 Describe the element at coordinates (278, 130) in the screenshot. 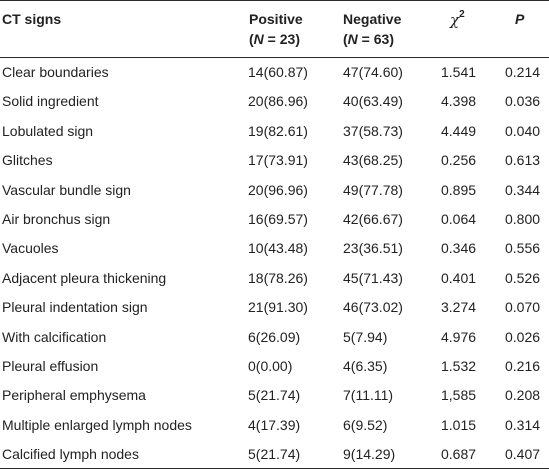

I see `cell-positive: 19(82.61)` at that location.